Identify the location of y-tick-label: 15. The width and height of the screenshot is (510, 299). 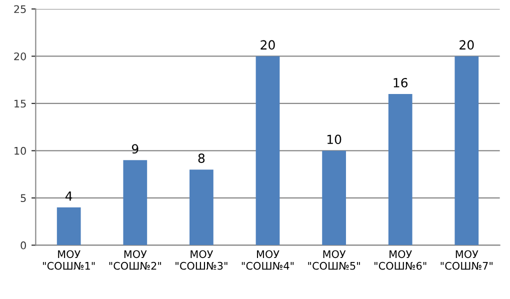
(20, 104).